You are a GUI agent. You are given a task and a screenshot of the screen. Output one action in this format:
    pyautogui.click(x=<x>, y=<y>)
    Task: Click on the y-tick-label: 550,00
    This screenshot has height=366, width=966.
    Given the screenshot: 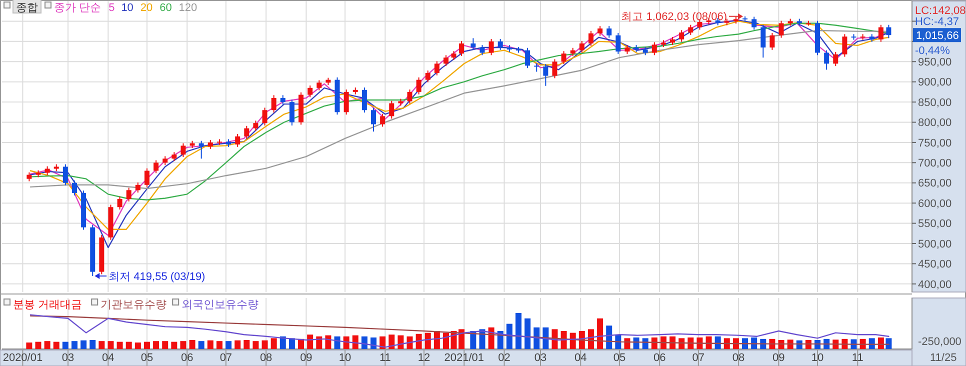 What is the action you would take?
    pyautogui.click(x=935, y=224)
    